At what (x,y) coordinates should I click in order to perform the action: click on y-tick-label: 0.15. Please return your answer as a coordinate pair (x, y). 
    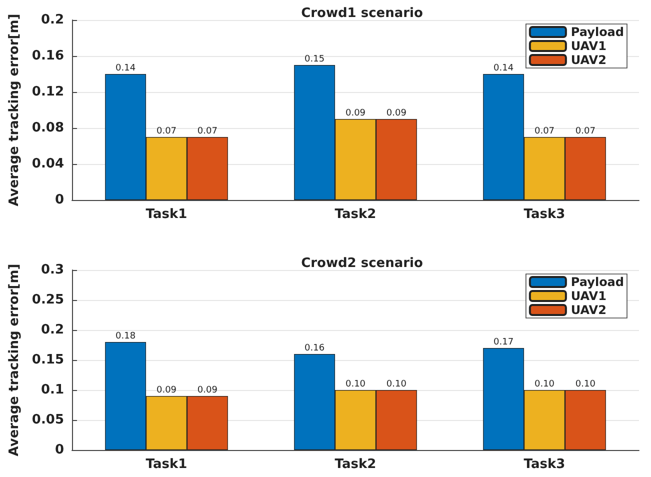
    Looking at the image, I should click on (48, 360).